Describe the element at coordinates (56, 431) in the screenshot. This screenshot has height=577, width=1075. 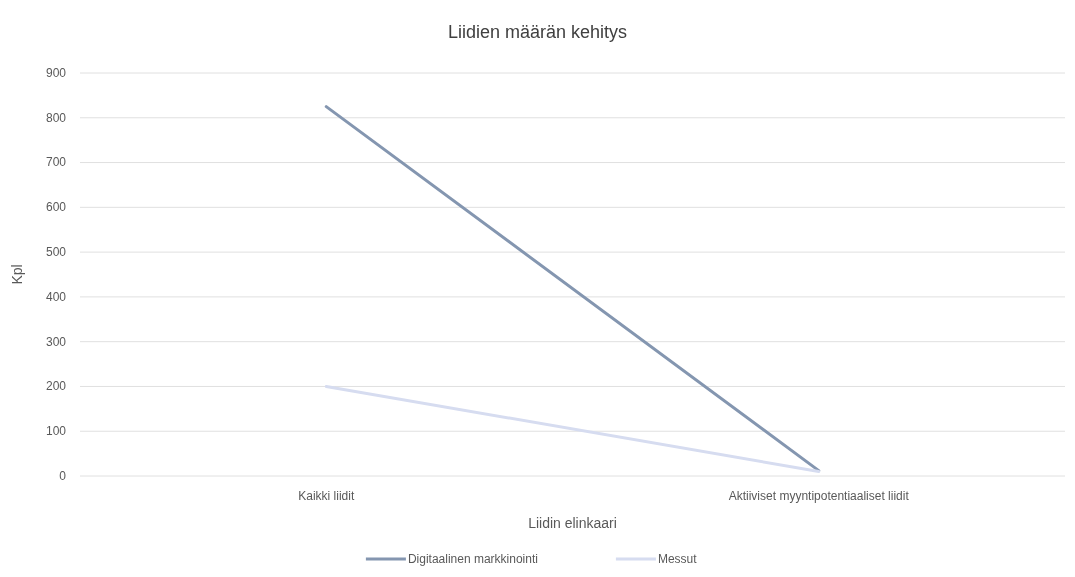
I see `y-tick-label: 100` at that location.